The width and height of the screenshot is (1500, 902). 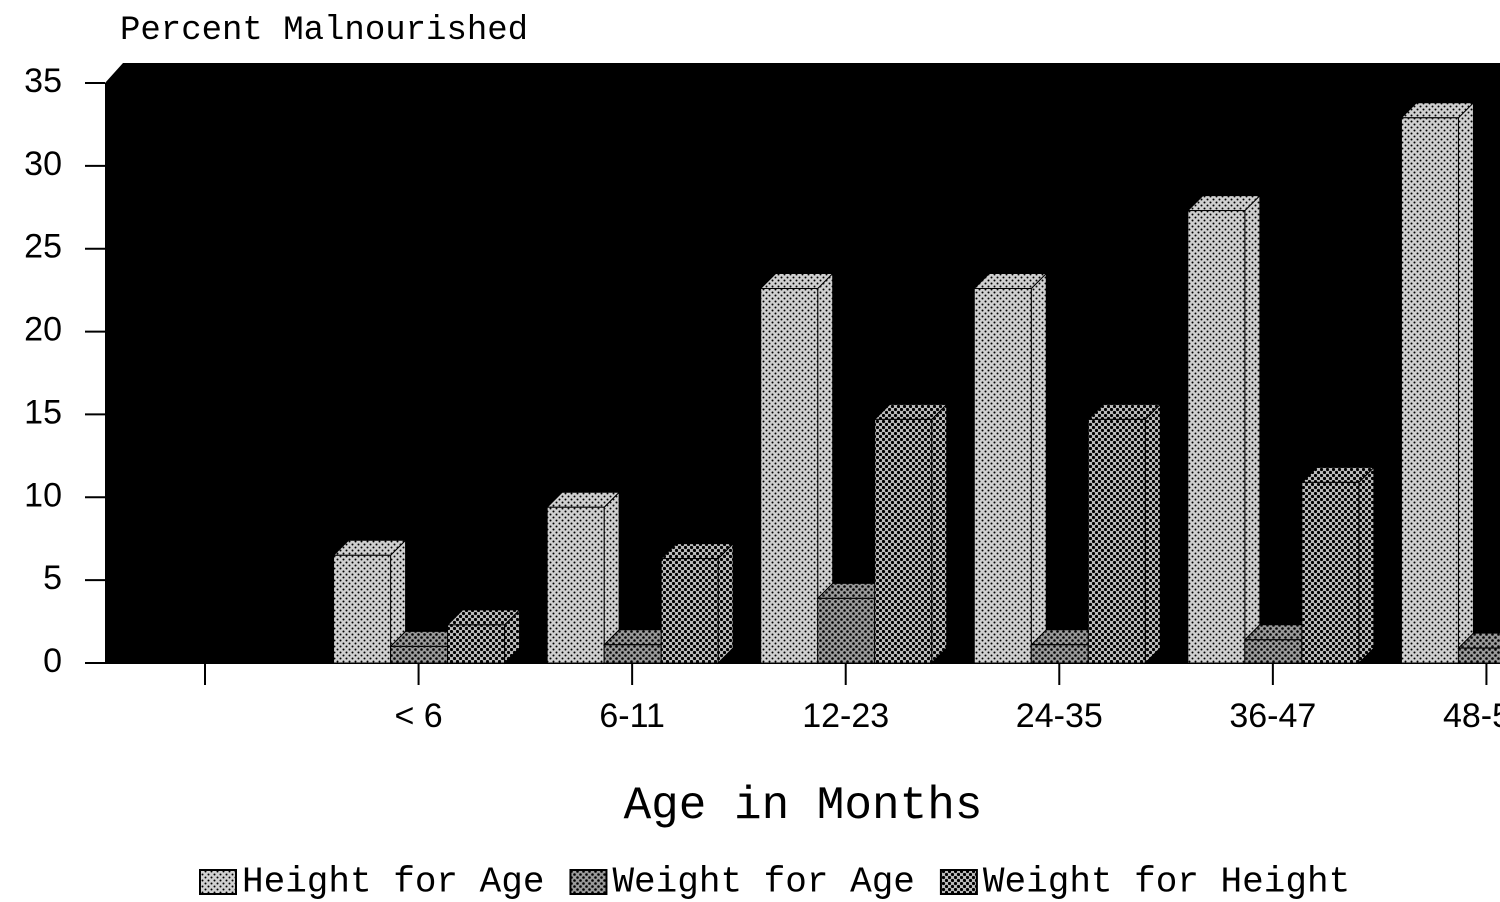 What do you see at coordinates (43, 164) in the screenshot?
I see `y-tick-label: 30` at bounding box center [43, 164].